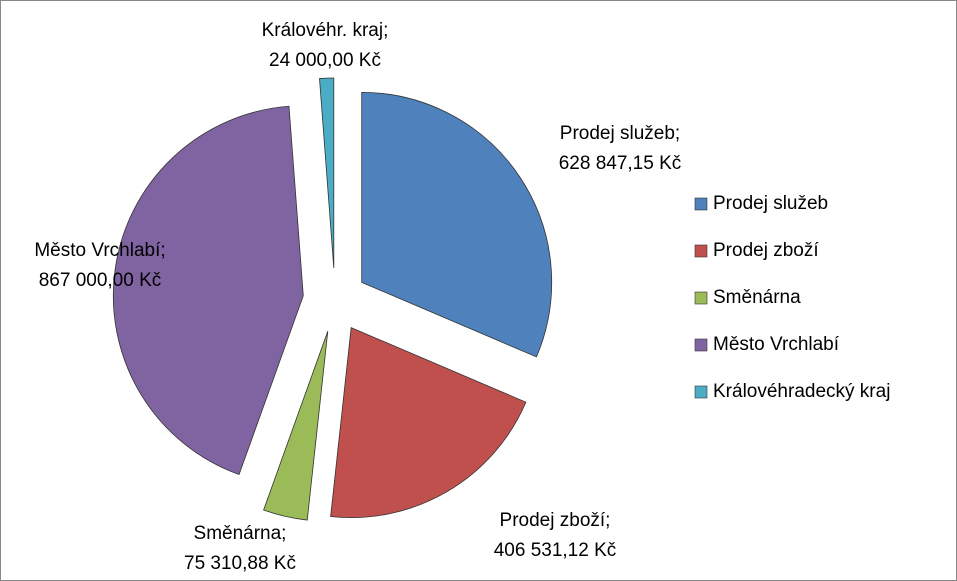 Image resolution: width=957 pixels, height=581 pixels. Describe the element at coordinates (325, 60) in the screenshot. I see `data-label-value: 24 000,00 Kč` at that location.